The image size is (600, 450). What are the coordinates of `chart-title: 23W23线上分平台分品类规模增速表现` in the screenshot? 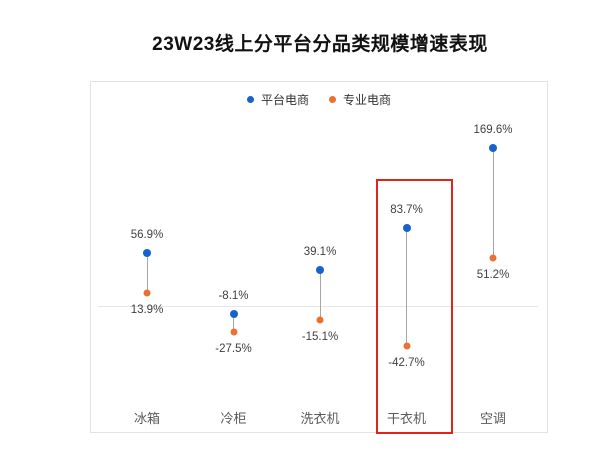 It's located at (320, 44).